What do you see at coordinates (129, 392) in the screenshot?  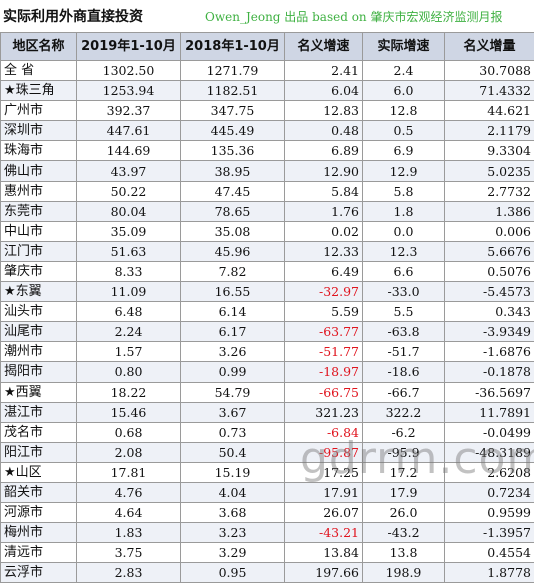 I see `cell-2019: 18.22` at bounding box center [129, 392].